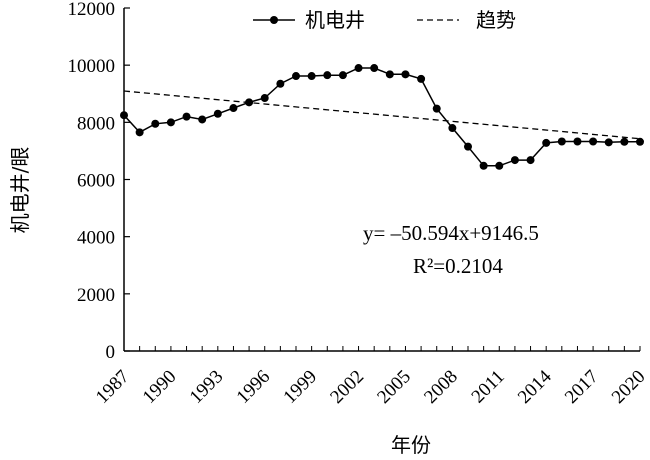 The image size is (650, 460). Describe the element at coordinates (441, 387) in the screenshot. I see `x-tick-label: 2008` at that location.